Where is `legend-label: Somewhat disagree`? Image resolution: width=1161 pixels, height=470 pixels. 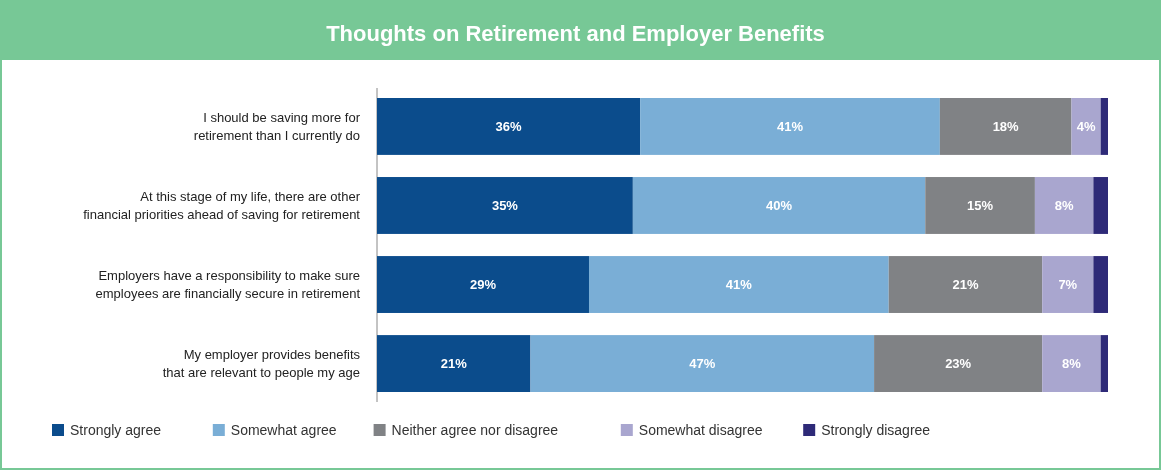 legend-label: Somewhat disagree is located at coordinates (700, 430).